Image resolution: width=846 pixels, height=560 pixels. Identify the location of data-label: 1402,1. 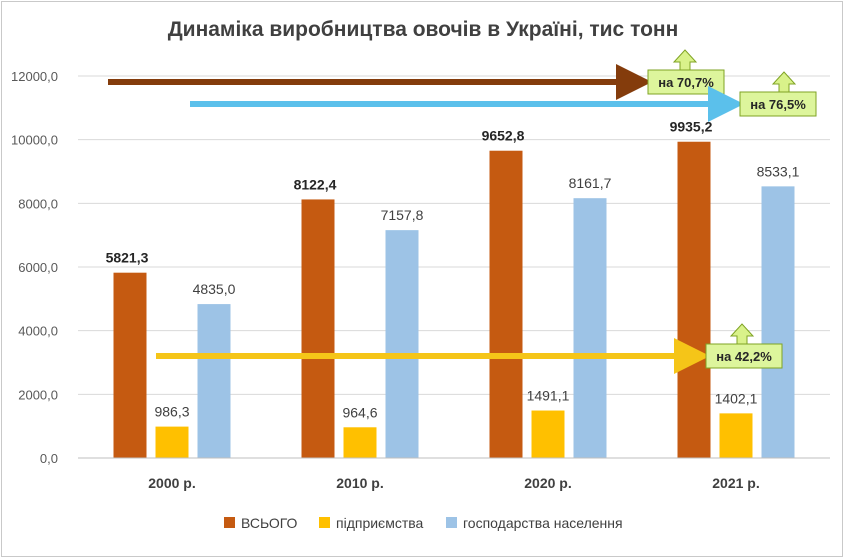
(736, 398).